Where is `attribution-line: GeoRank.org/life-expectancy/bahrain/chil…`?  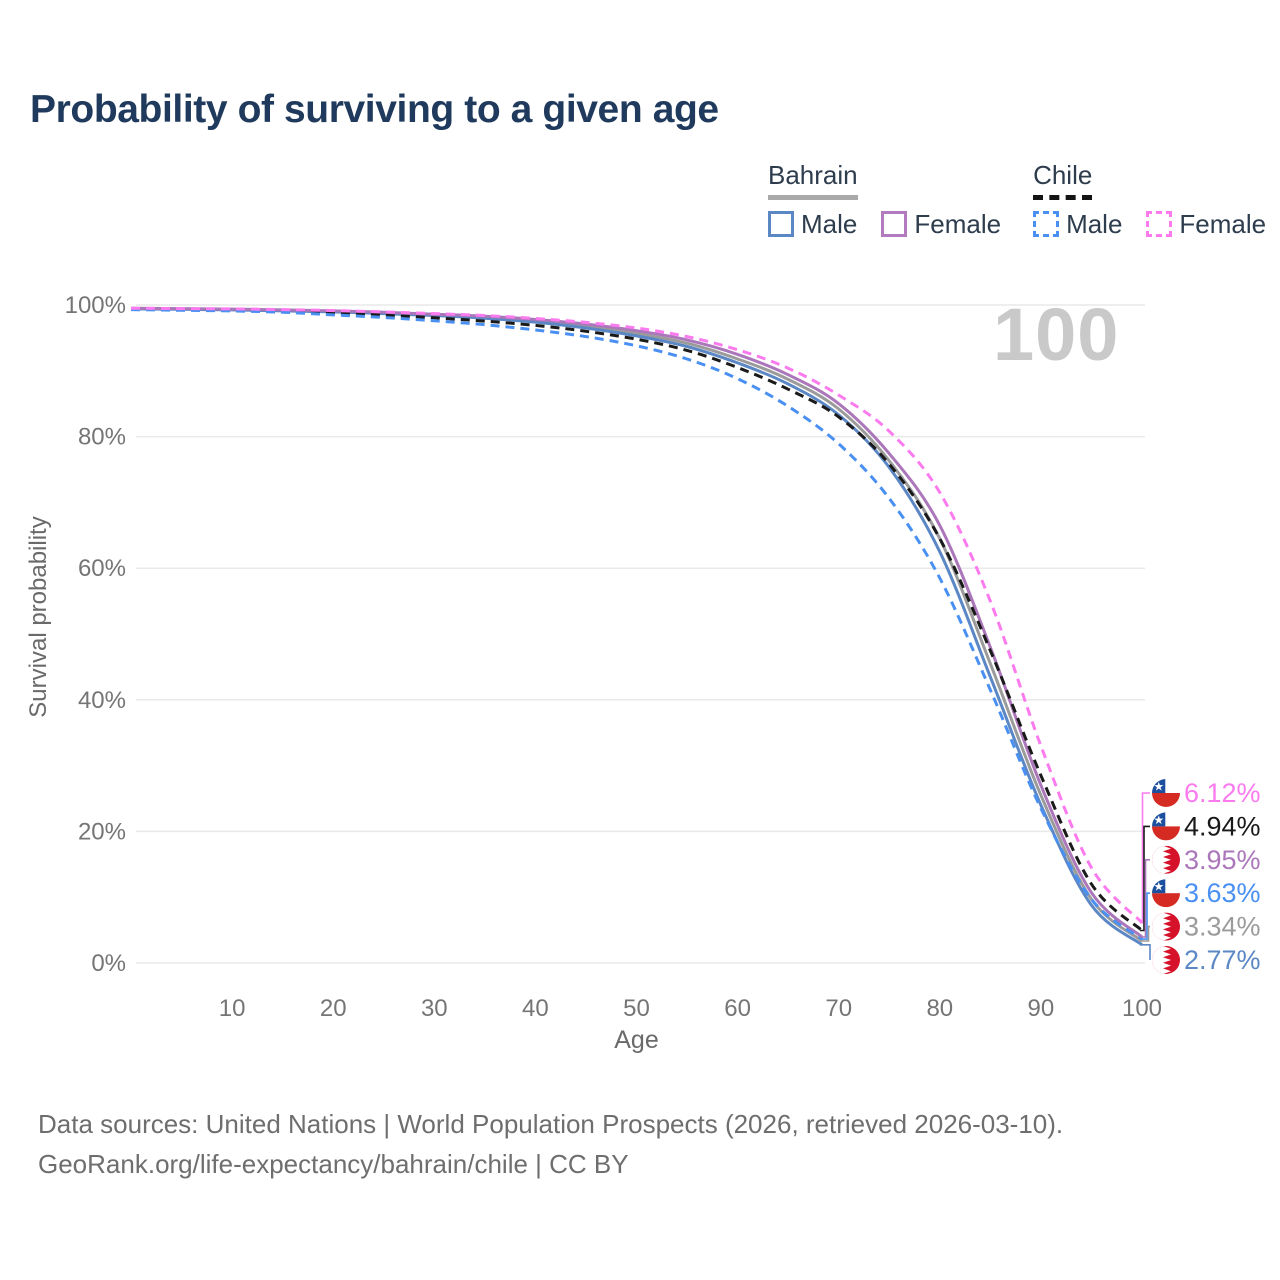
attribution-line: GeoRank.org/life-expectancy/bahrain/chil… is located at coordinates (333, 1164).